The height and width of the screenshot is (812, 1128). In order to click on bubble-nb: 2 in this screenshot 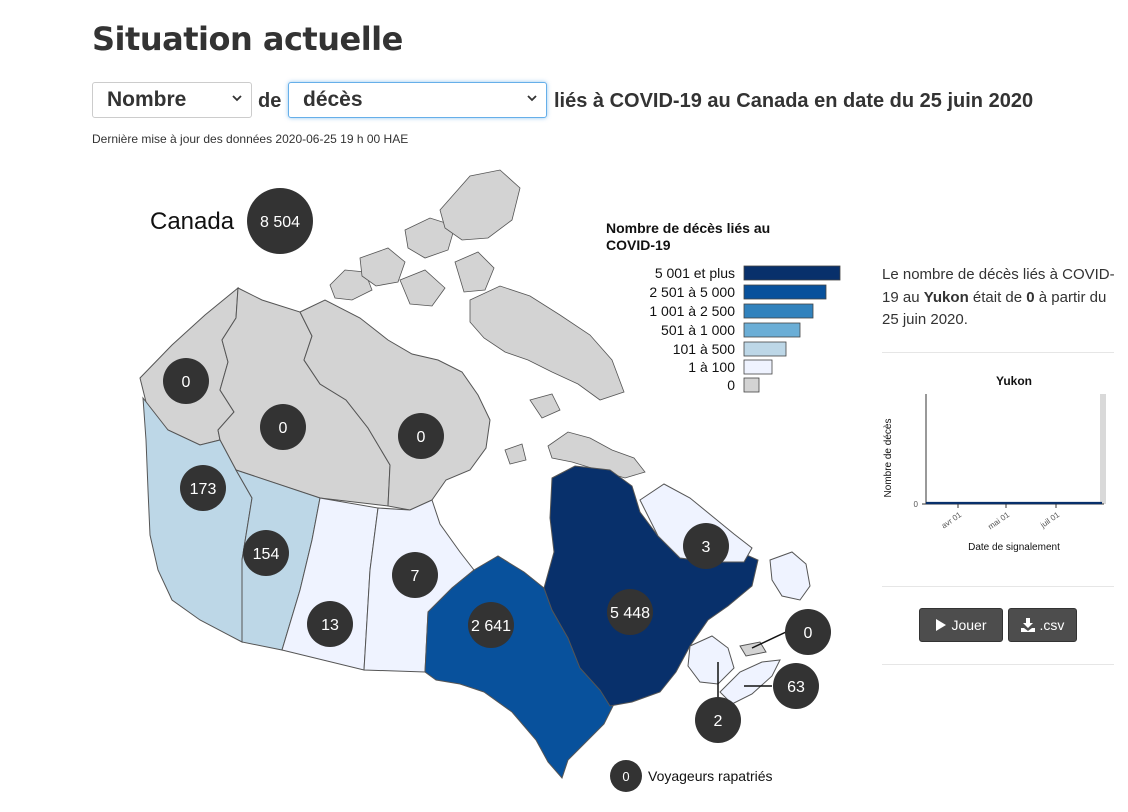, I will do `click(718, 720)`.